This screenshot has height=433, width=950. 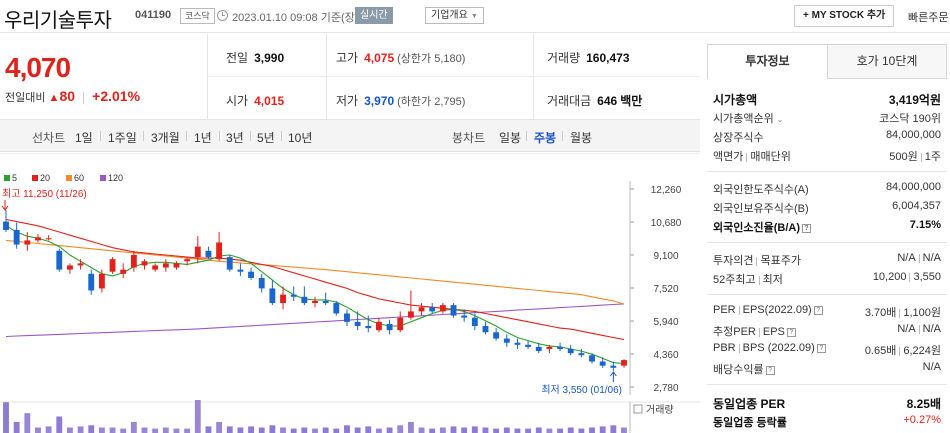 I want to click on par-values: 500원 1주, so click(x=915, y=156).